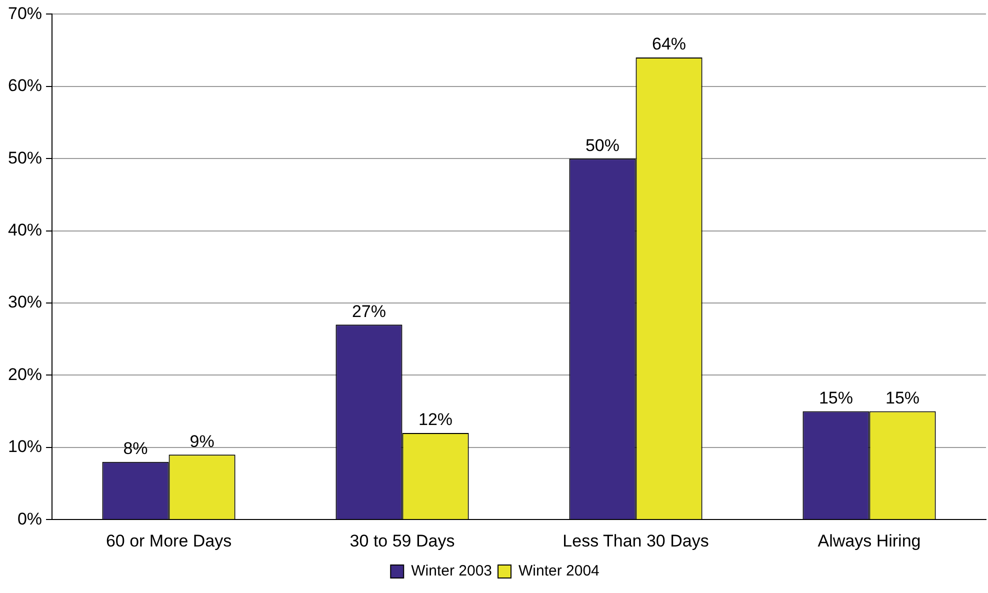 Image resolution: width=988 pixels, height=593 pixels. Describe the element at coordinates (435, 420) in the screenshot. I see `text: 12%` at that location.